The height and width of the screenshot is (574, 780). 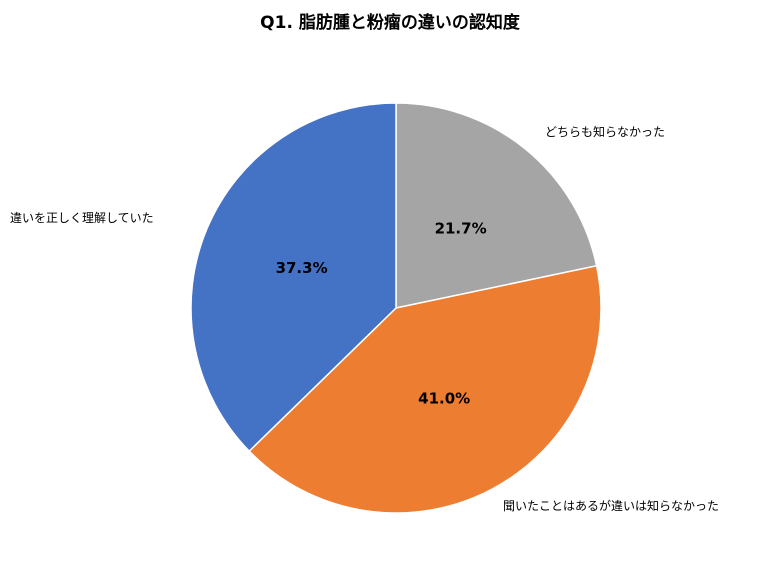 What do you see at coordinates (496, 205) in the screenshot?
I see `pie-slice-neither-known` at bounding box center [496, 205].